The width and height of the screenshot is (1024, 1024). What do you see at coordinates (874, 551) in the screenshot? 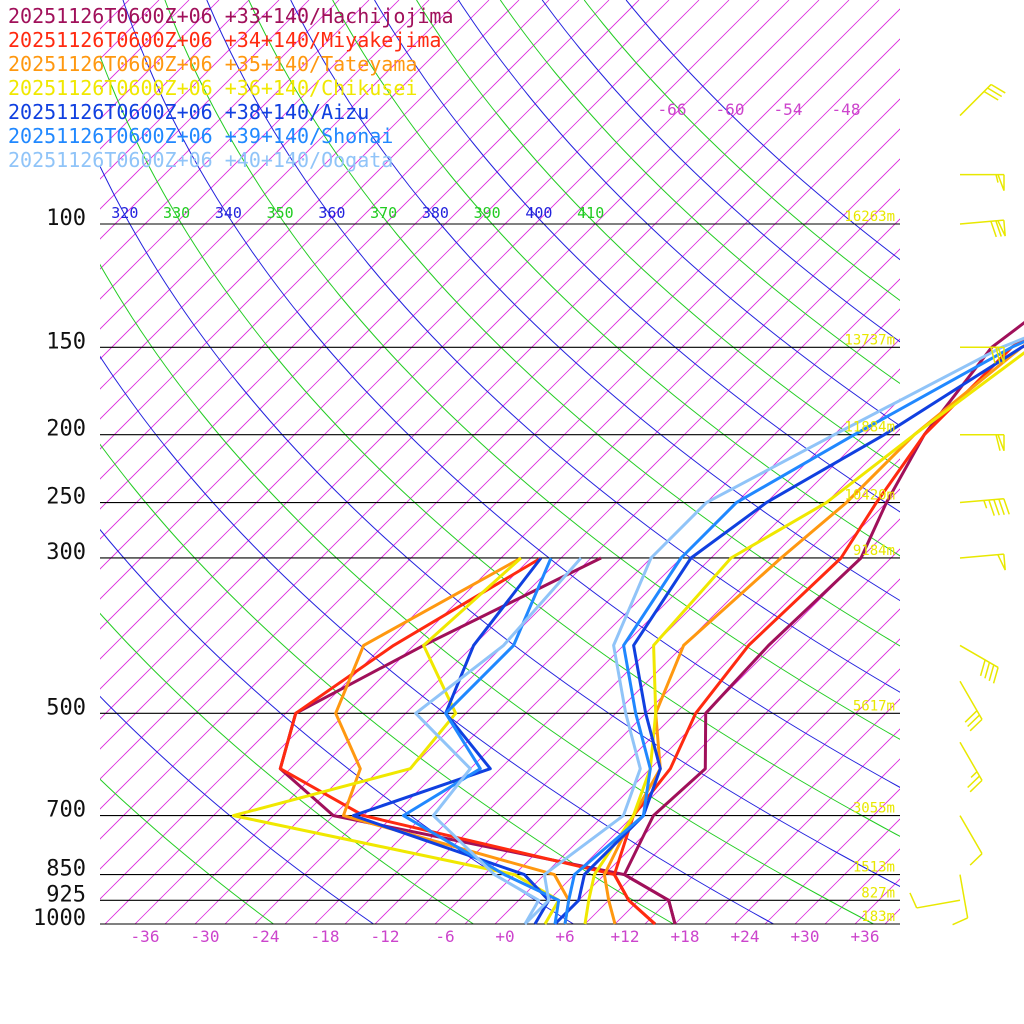
I see `height-label: 9184m` at bounding box center [874, 551].